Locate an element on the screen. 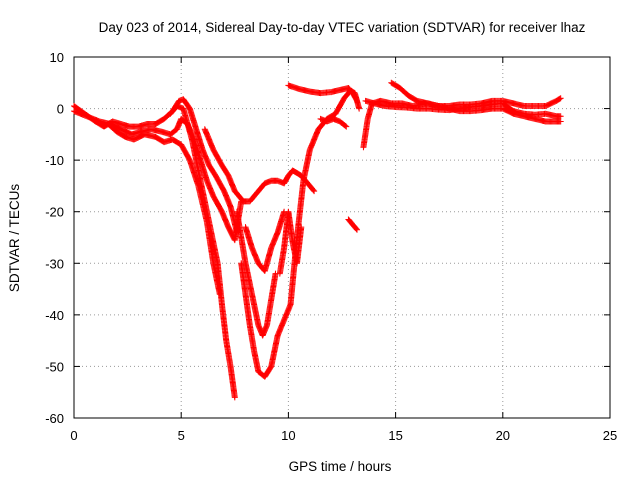 Image resolution: width=640 pixels, height=480 pixels. series-arc-i is located at coordinates (290, 242).